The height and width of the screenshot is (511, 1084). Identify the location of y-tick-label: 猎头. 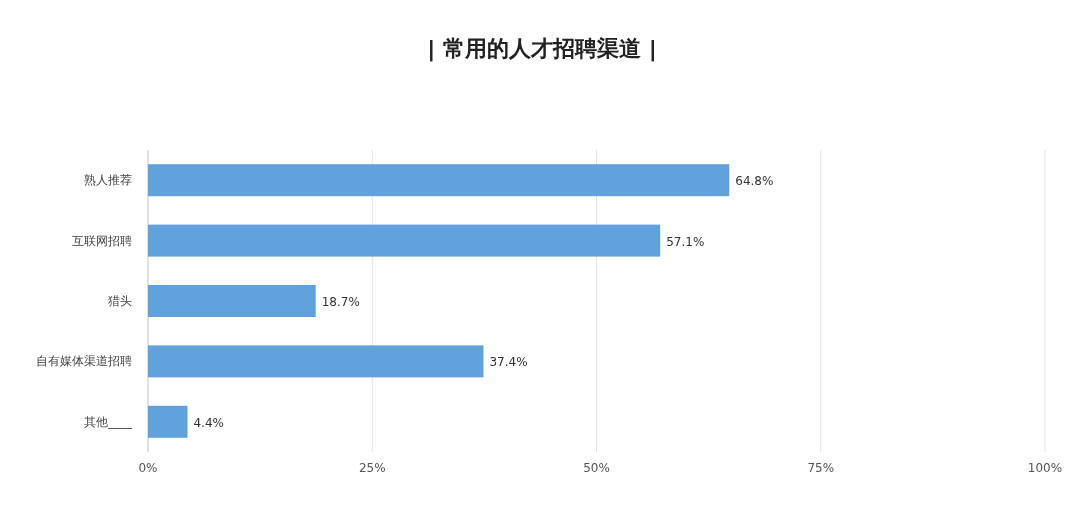
(120, 301).